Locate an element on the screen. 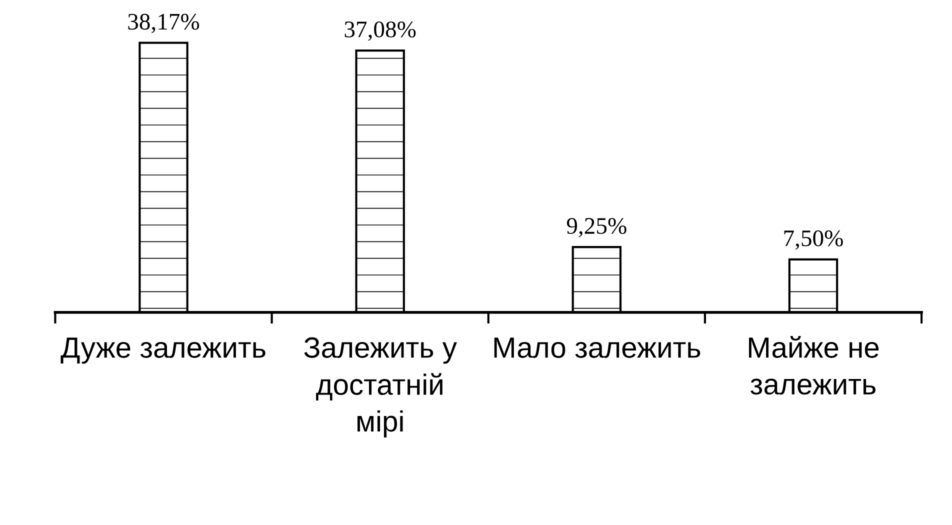 This screenshot has width=952, height=525. x-tick-label: Дуже залежить is located at coordinates (163, 351).